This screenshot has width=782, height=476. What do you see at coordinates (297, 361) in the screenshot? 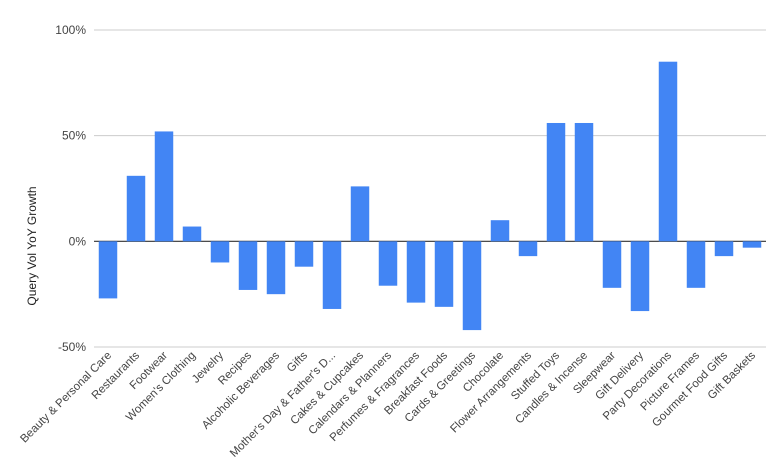
I see `x-category-label: Gifts` at bounding box center [297, 361].